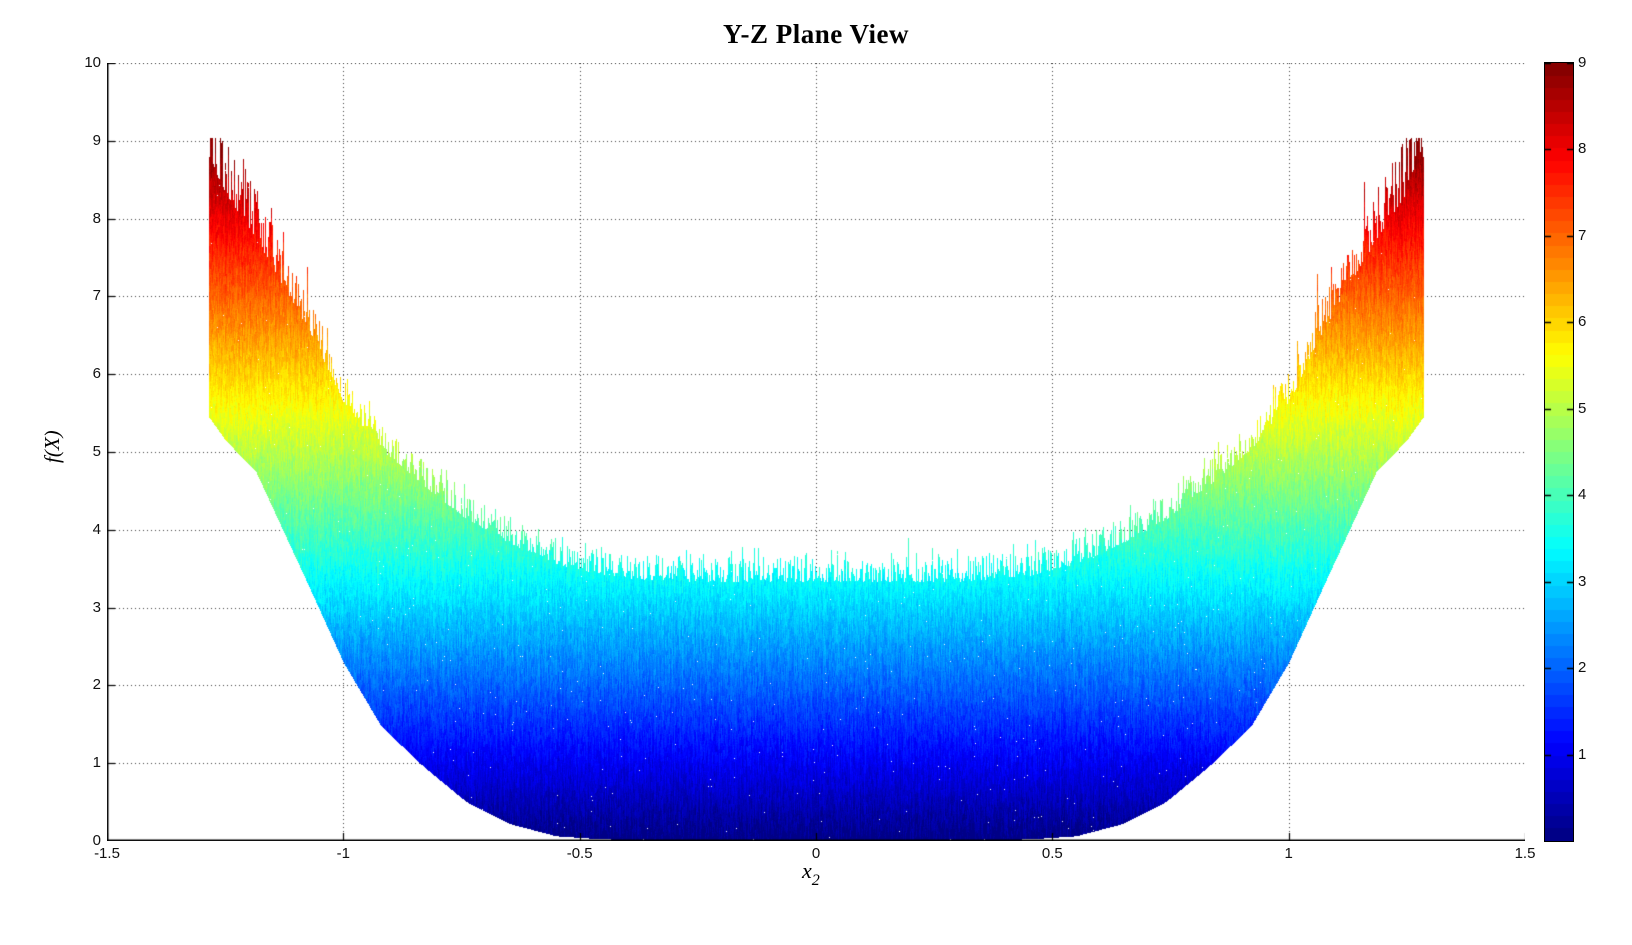 The image size is (1632, 945). What do you see at coordinates (96, 296) in the screenshot?
I see `y-tick-label: 7` at bounding box center [96, 296].